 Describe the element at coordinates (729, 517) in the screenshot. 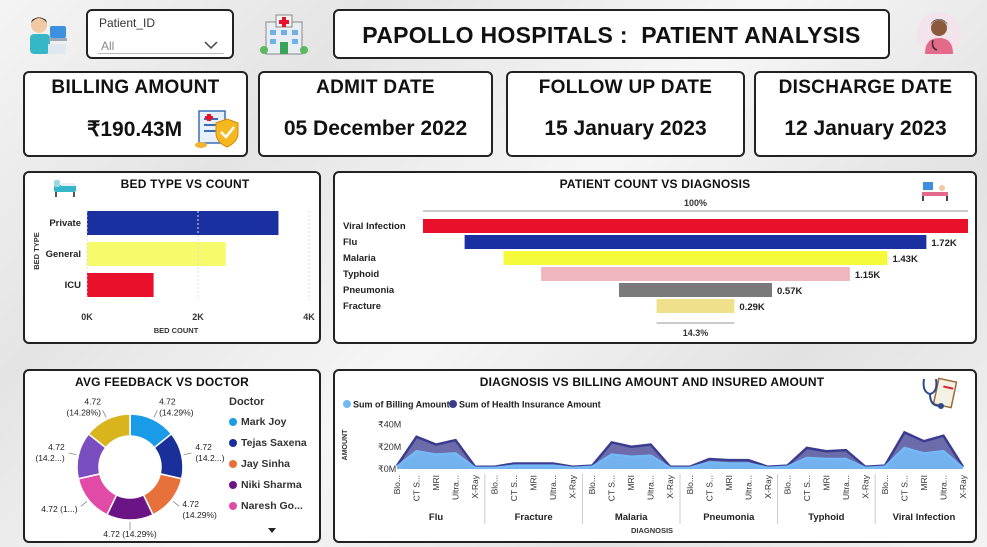

I see `group-label: Pneumonia` at that location.